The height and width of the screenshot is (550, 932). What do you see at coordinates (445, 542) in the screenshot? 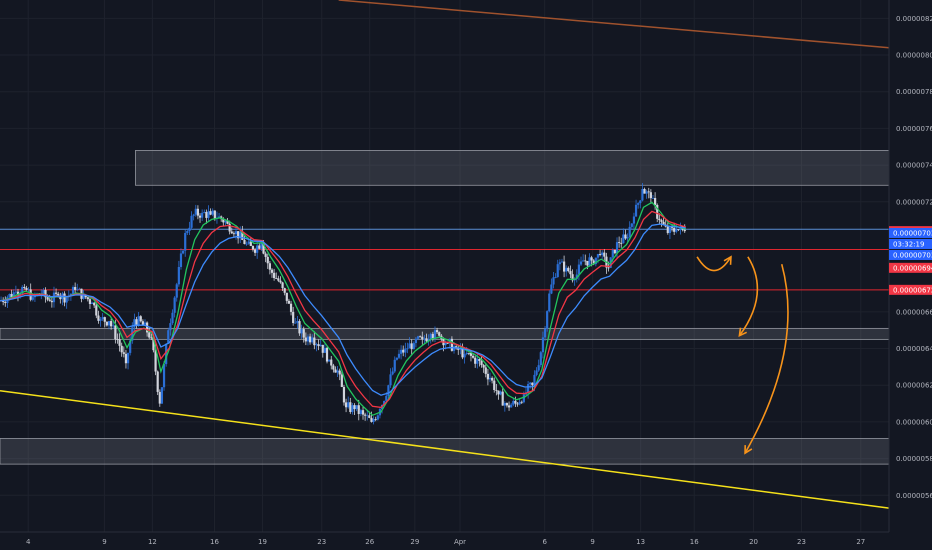
I see `time-axis: 4 9 12 16 19 23 26 29 Apr 6 9 13 16 20 23 27` at bounding box center [445, 542].